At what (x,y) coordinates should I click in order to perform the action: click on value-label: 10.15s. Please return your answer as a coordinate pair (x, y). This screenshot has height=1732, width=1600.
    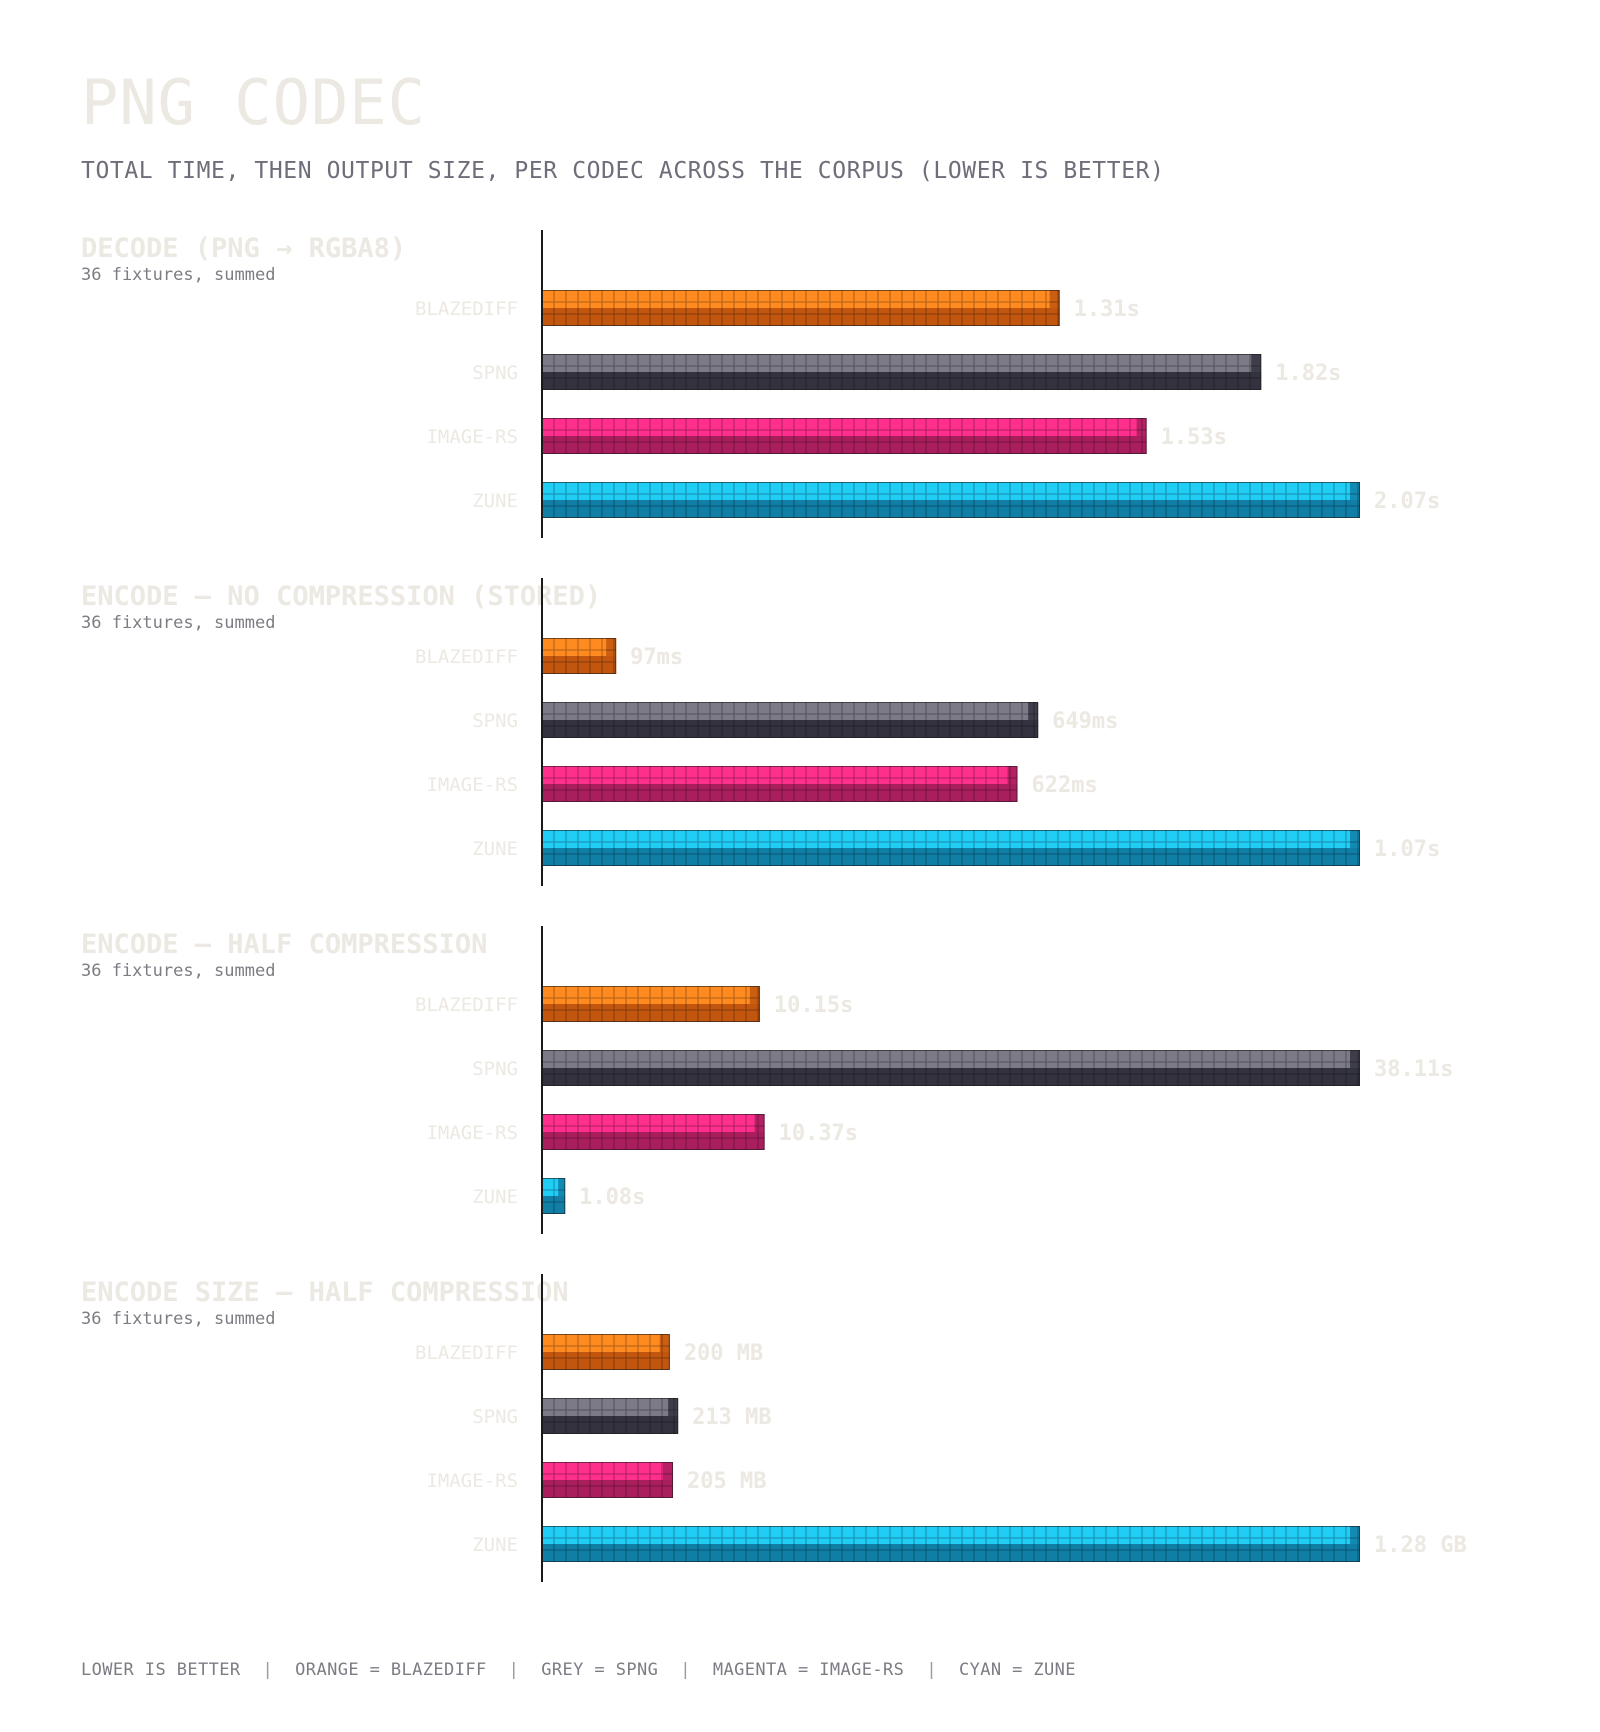
    Looking at the image, I should click on (813, 1005).